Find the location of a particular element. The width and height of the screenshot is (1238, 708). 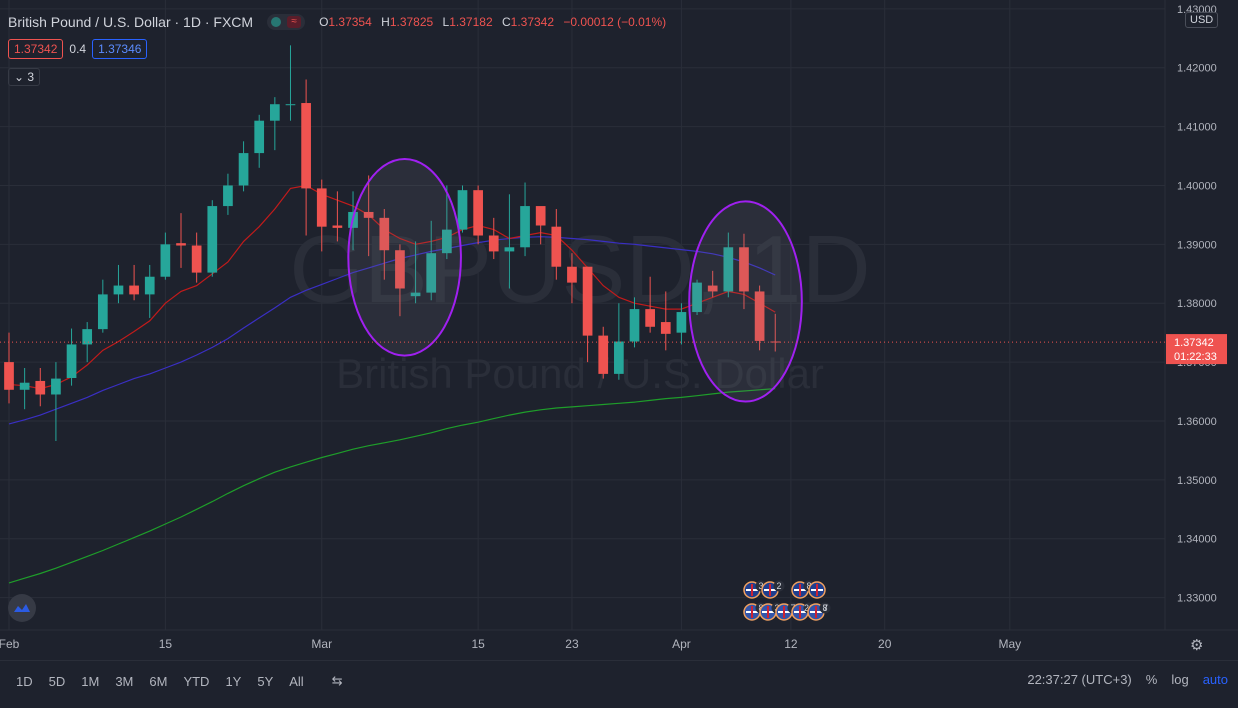

annotations is located at coordinates (575, 280).